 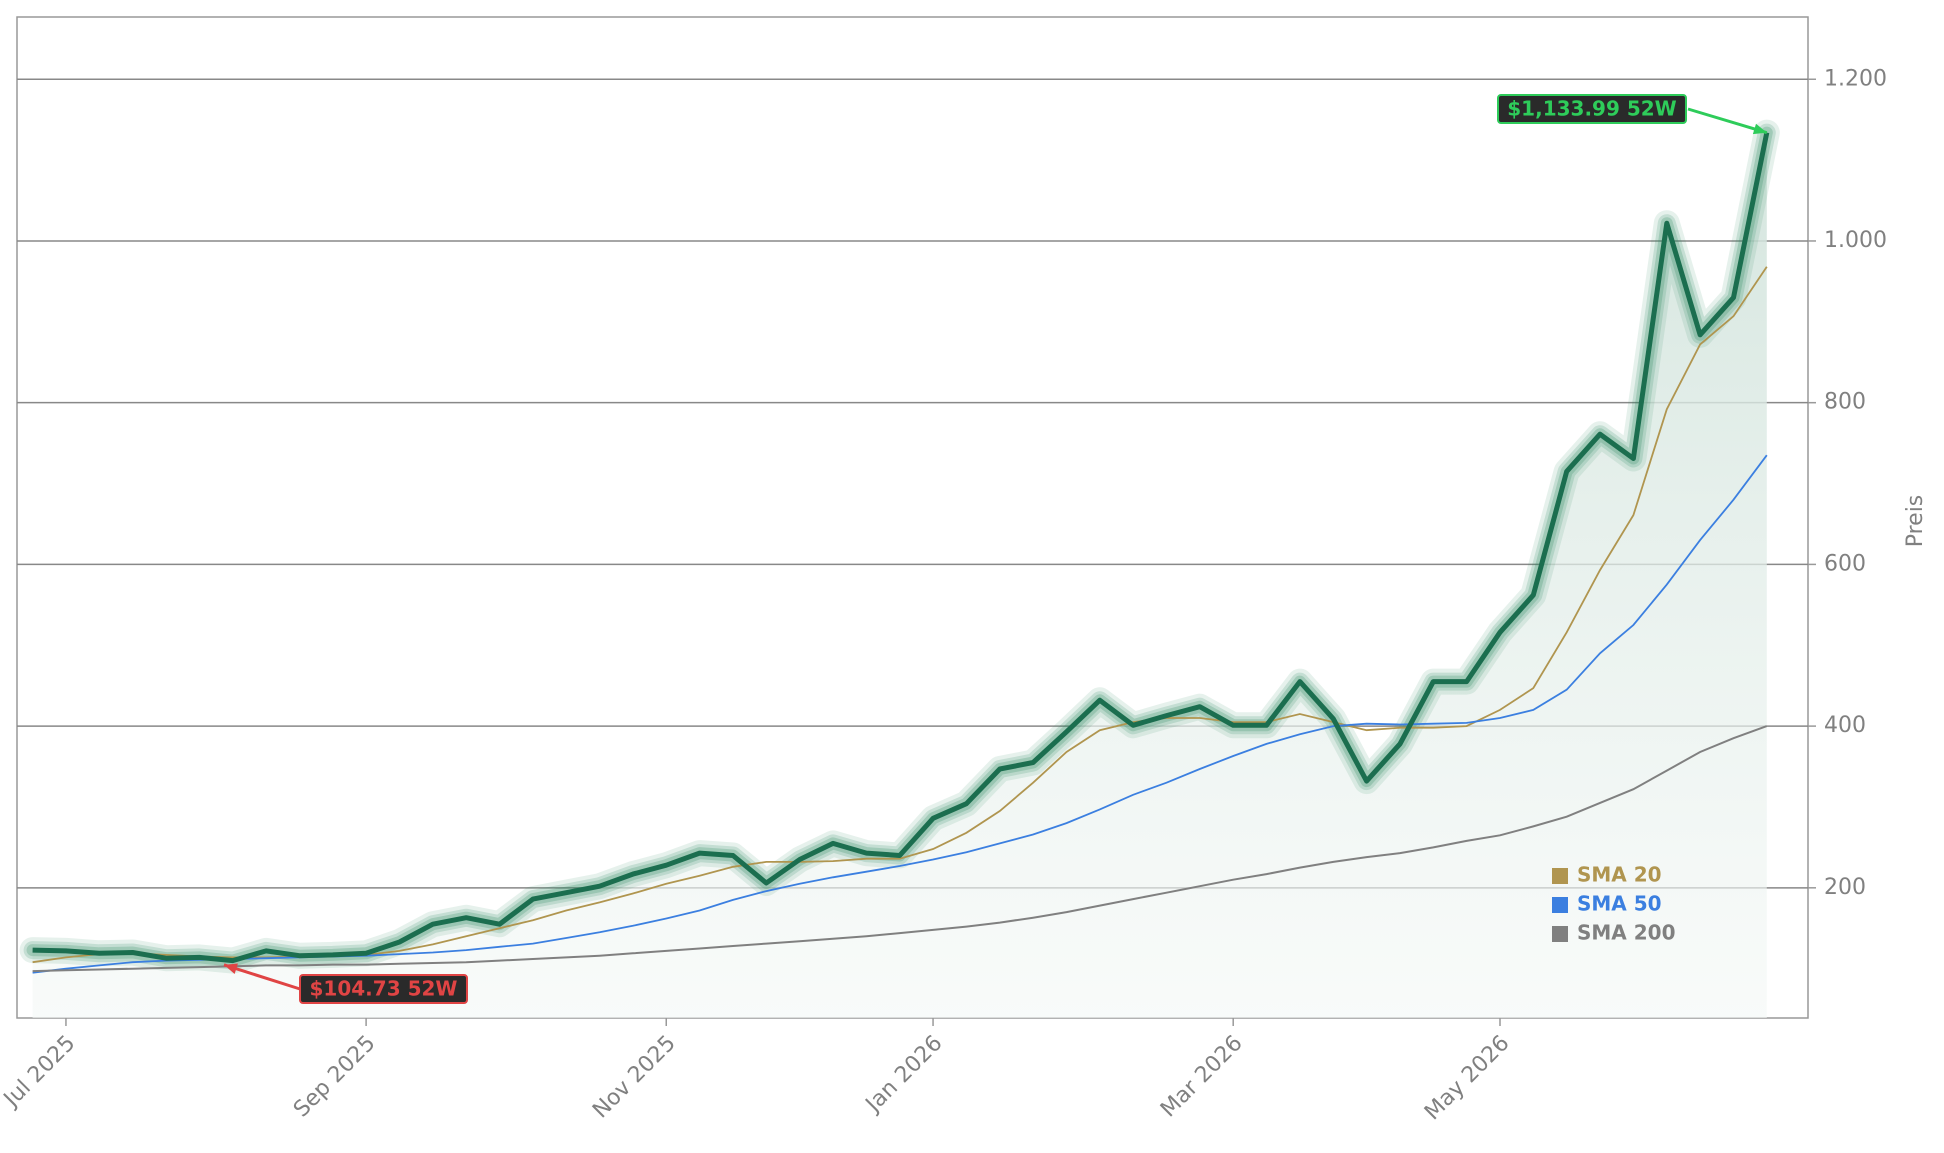 What do you see at coordinates (1619, 875) in the screenshot?
I see `legend-label: SMA 20` at bounding box center [1619, 875].